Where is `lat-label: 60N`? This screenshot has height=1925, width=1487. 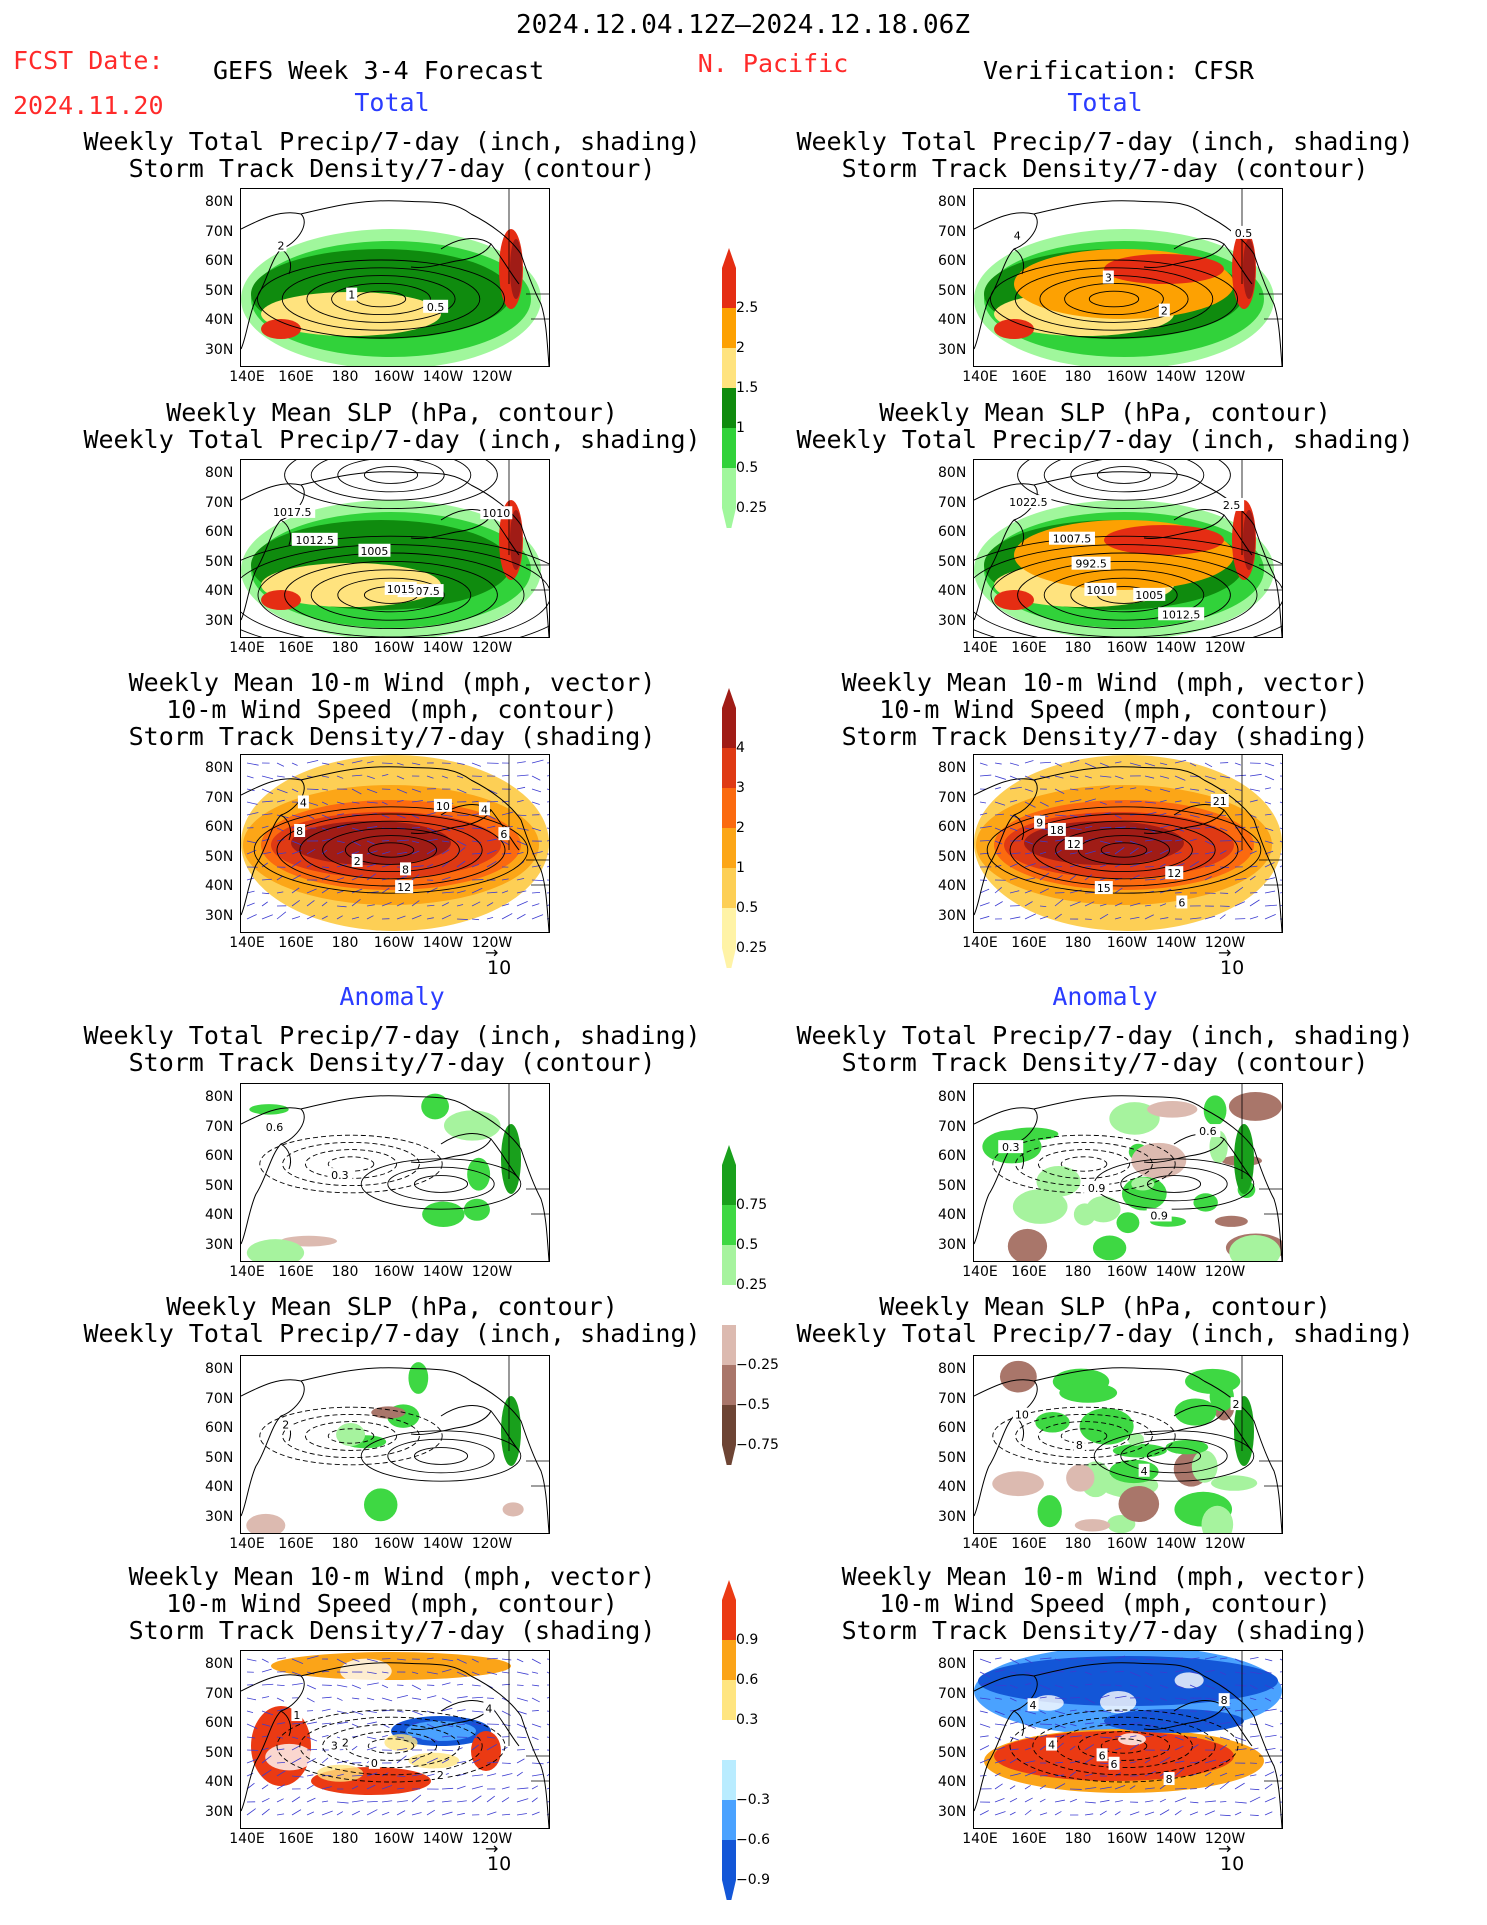 lat-label: 60N is located at coordinates (952, 1723).